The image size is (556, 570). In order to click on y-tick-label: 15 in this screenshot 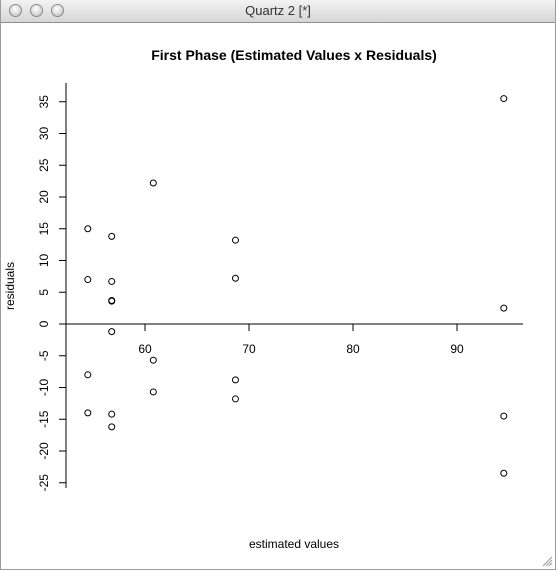, I will do `click(44, 229)`.